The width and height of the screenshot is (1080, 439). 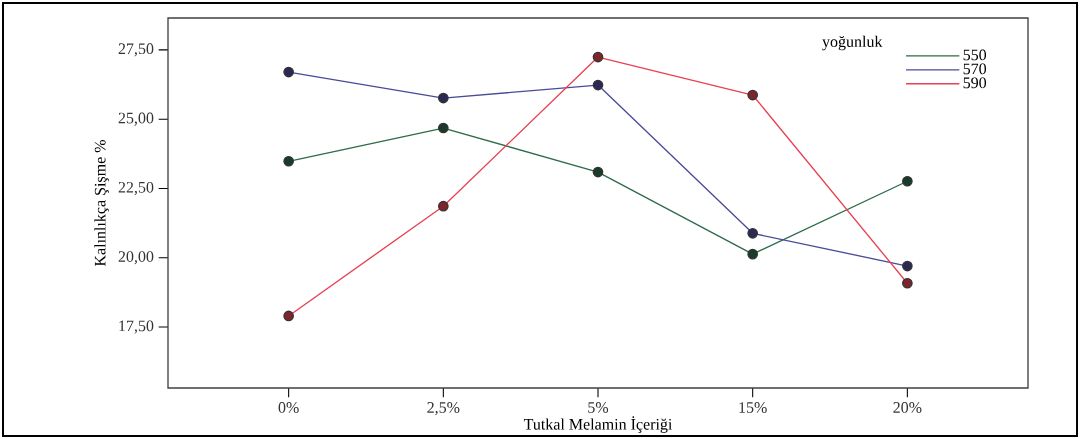 What do you see at coordinates (975, 83) in the screenshot?
I see `legend-label: 590` at bounding box center [975, 83].